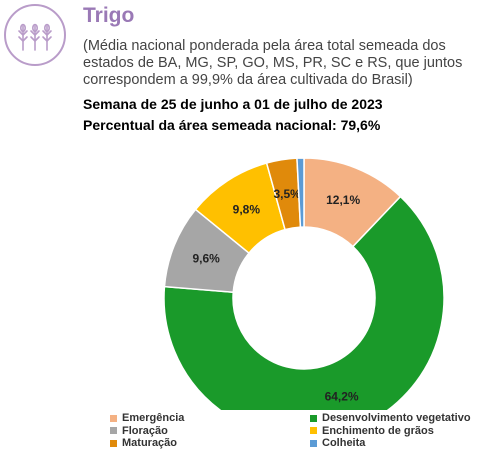 The width and height of the screenshot is (483, 458). Describe the element at coordinates (210, 431) in the screenshot. I see `legend-item-2: Floração` at that location.